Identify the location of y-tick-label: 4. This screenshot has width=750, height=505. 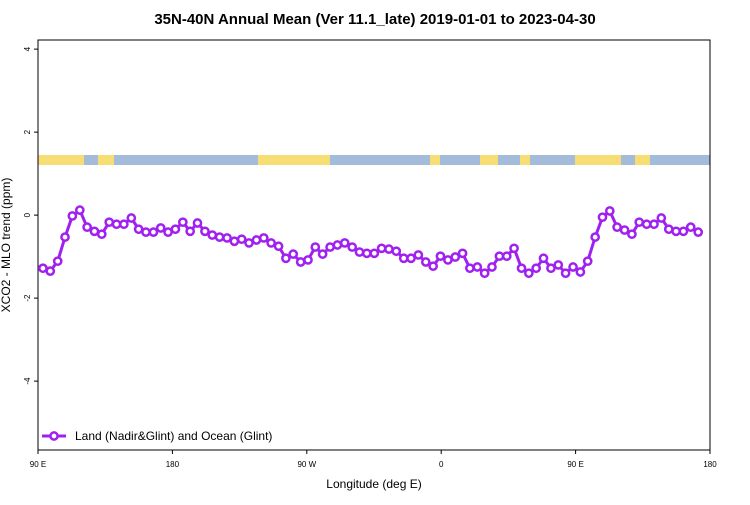
(27, 48).